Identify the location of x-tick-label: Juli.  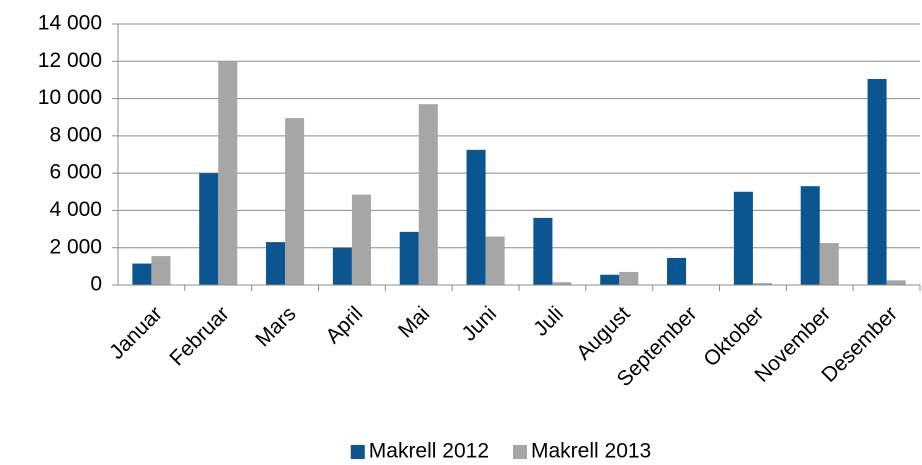
(548, 321).